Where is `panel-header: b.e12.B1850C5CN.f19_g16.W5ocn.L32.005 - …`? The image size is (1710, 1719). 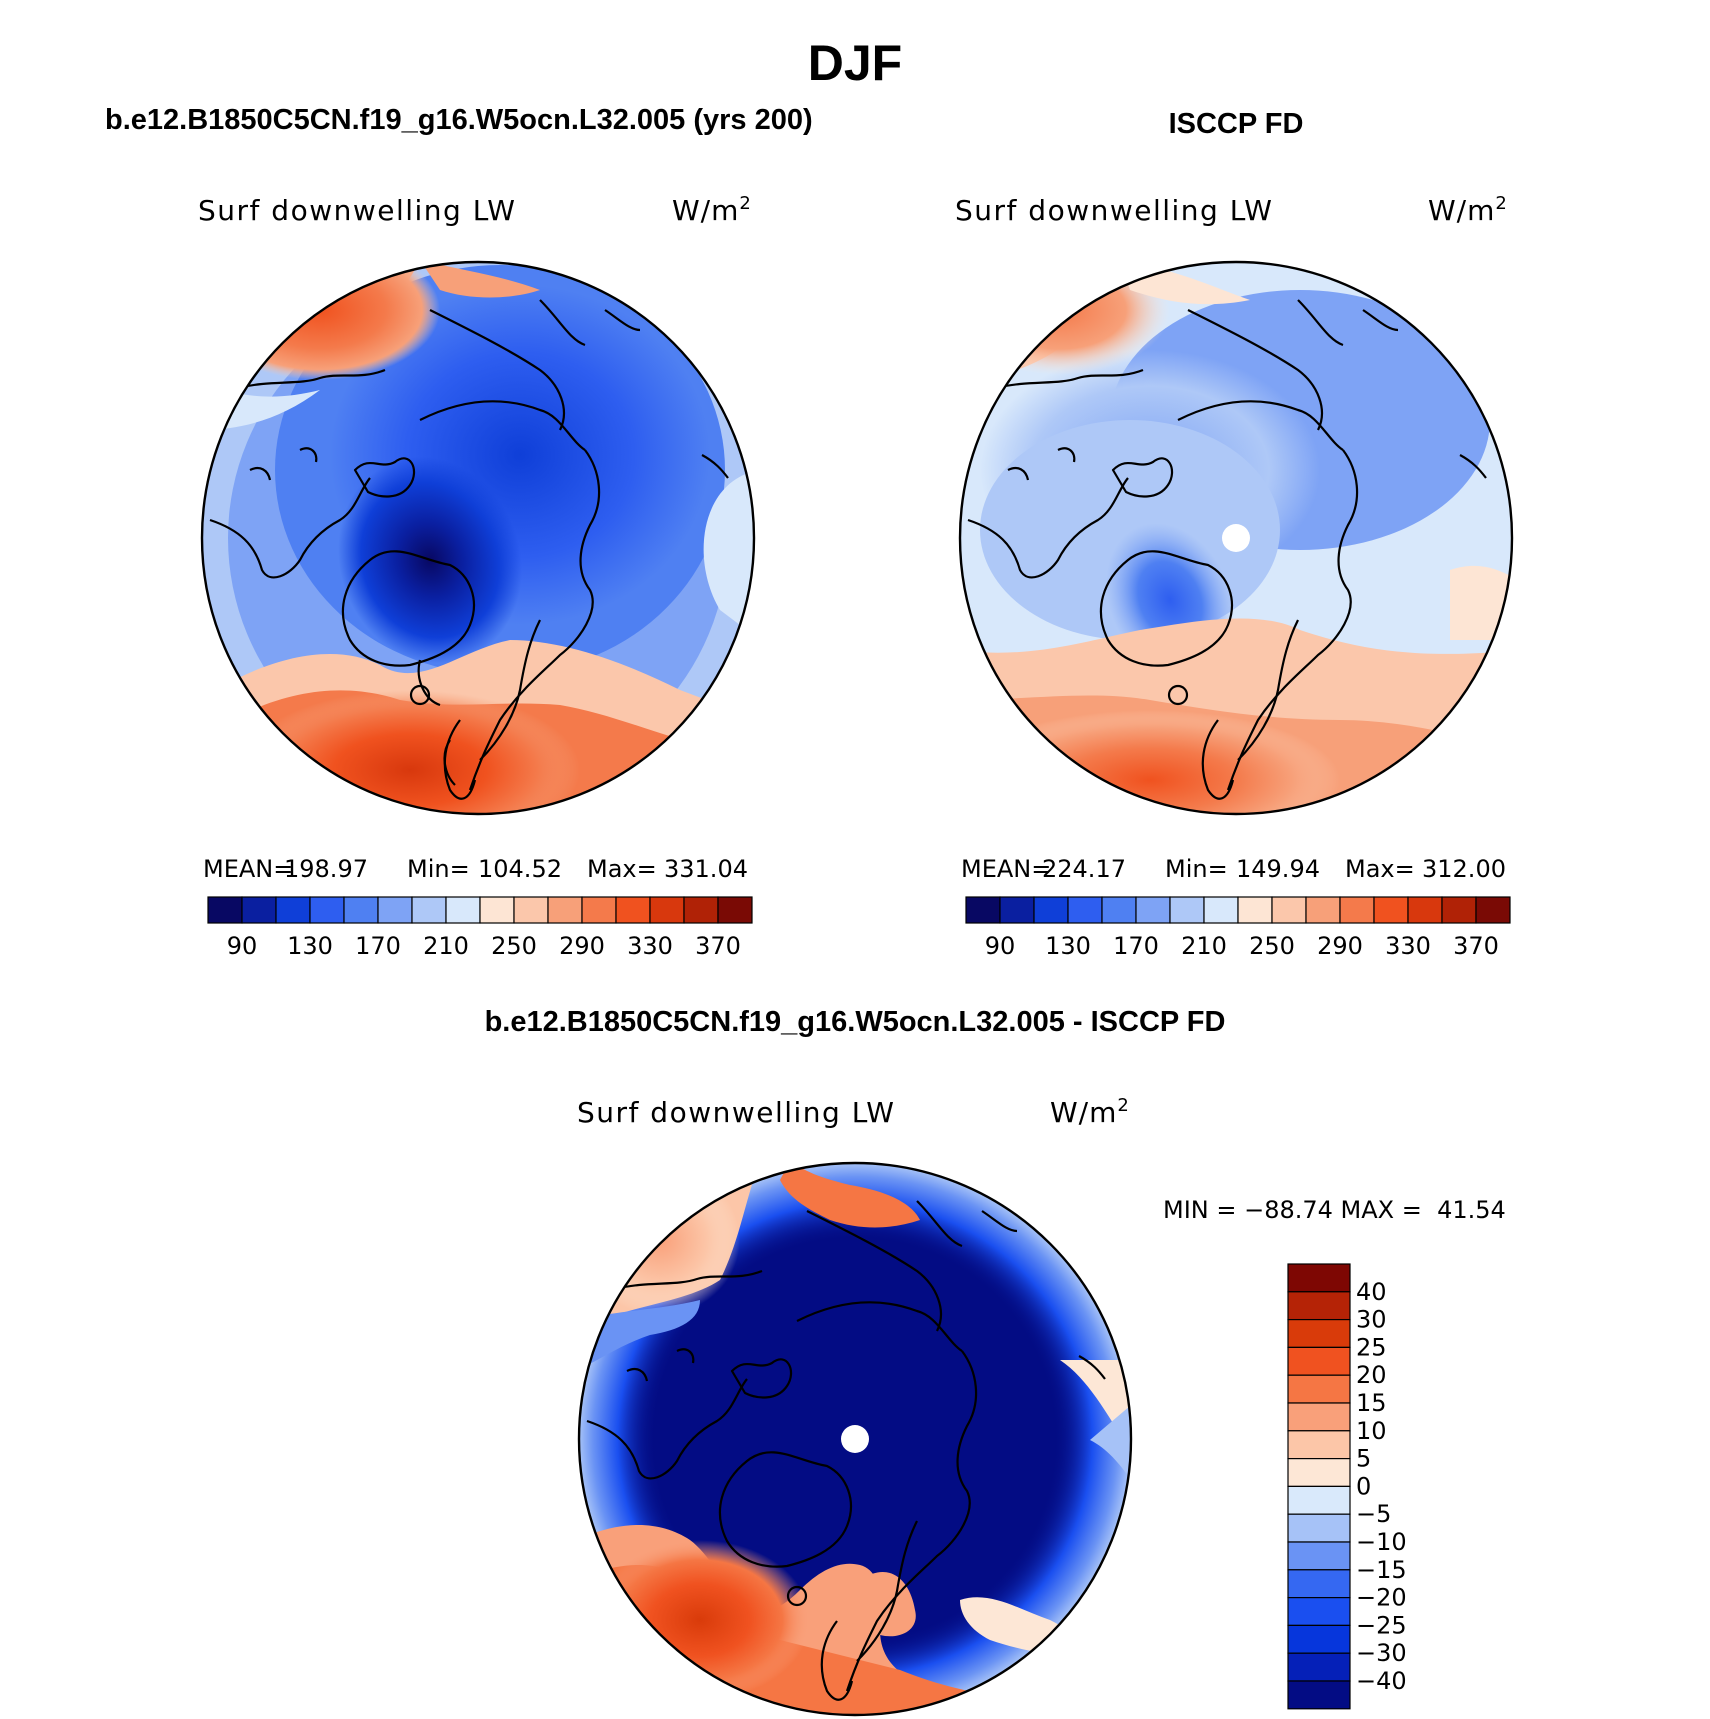
panel-header: b.e12.B1850C5CN.f19_g16.W5ocn.L32.005 - … is located at coordinates (855, 1022).